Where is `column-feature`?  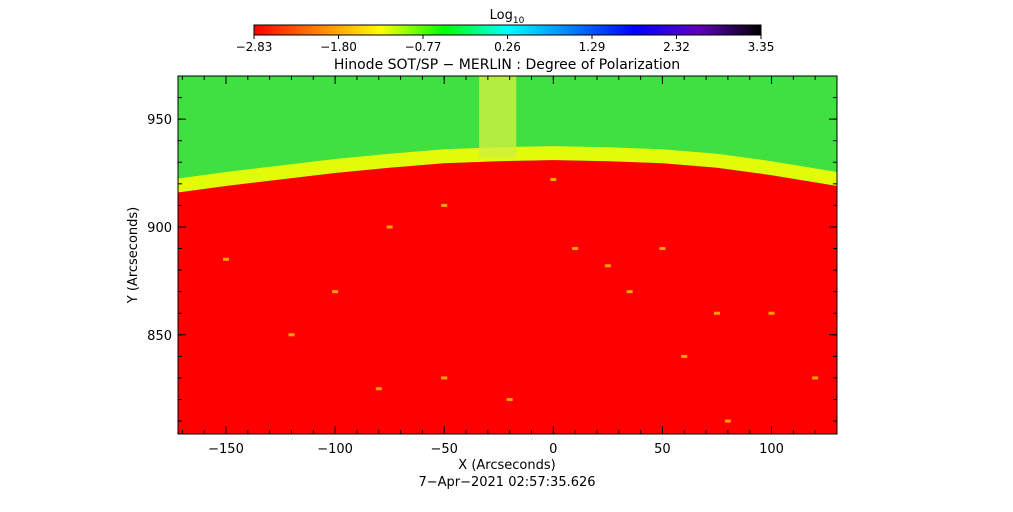 column-feature is located at coordinates (498, 117).